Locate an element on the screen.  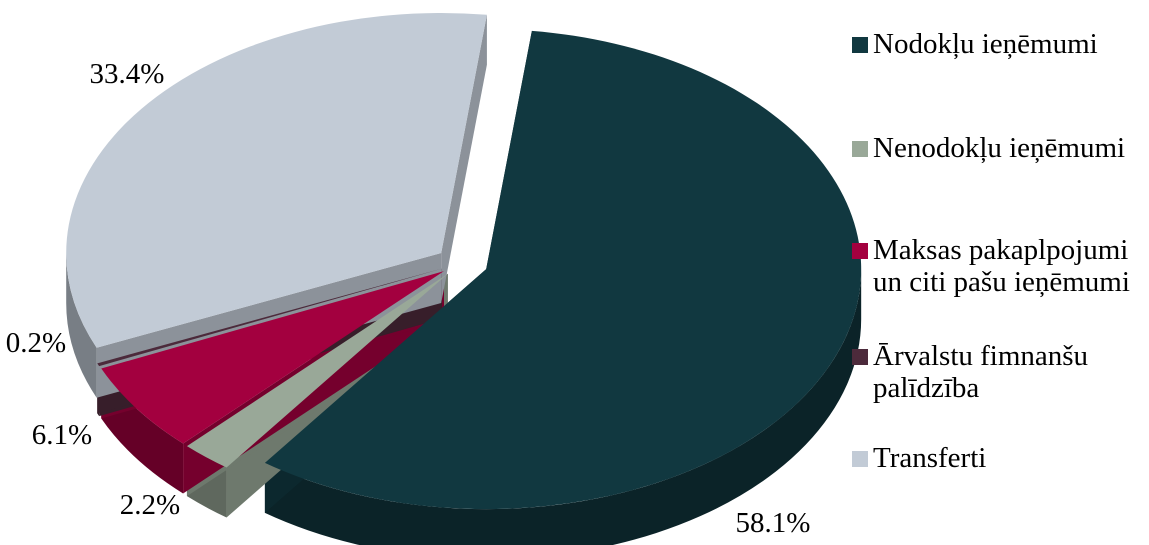
data-label-3: 6.1% is located at coordinates (62, 435).